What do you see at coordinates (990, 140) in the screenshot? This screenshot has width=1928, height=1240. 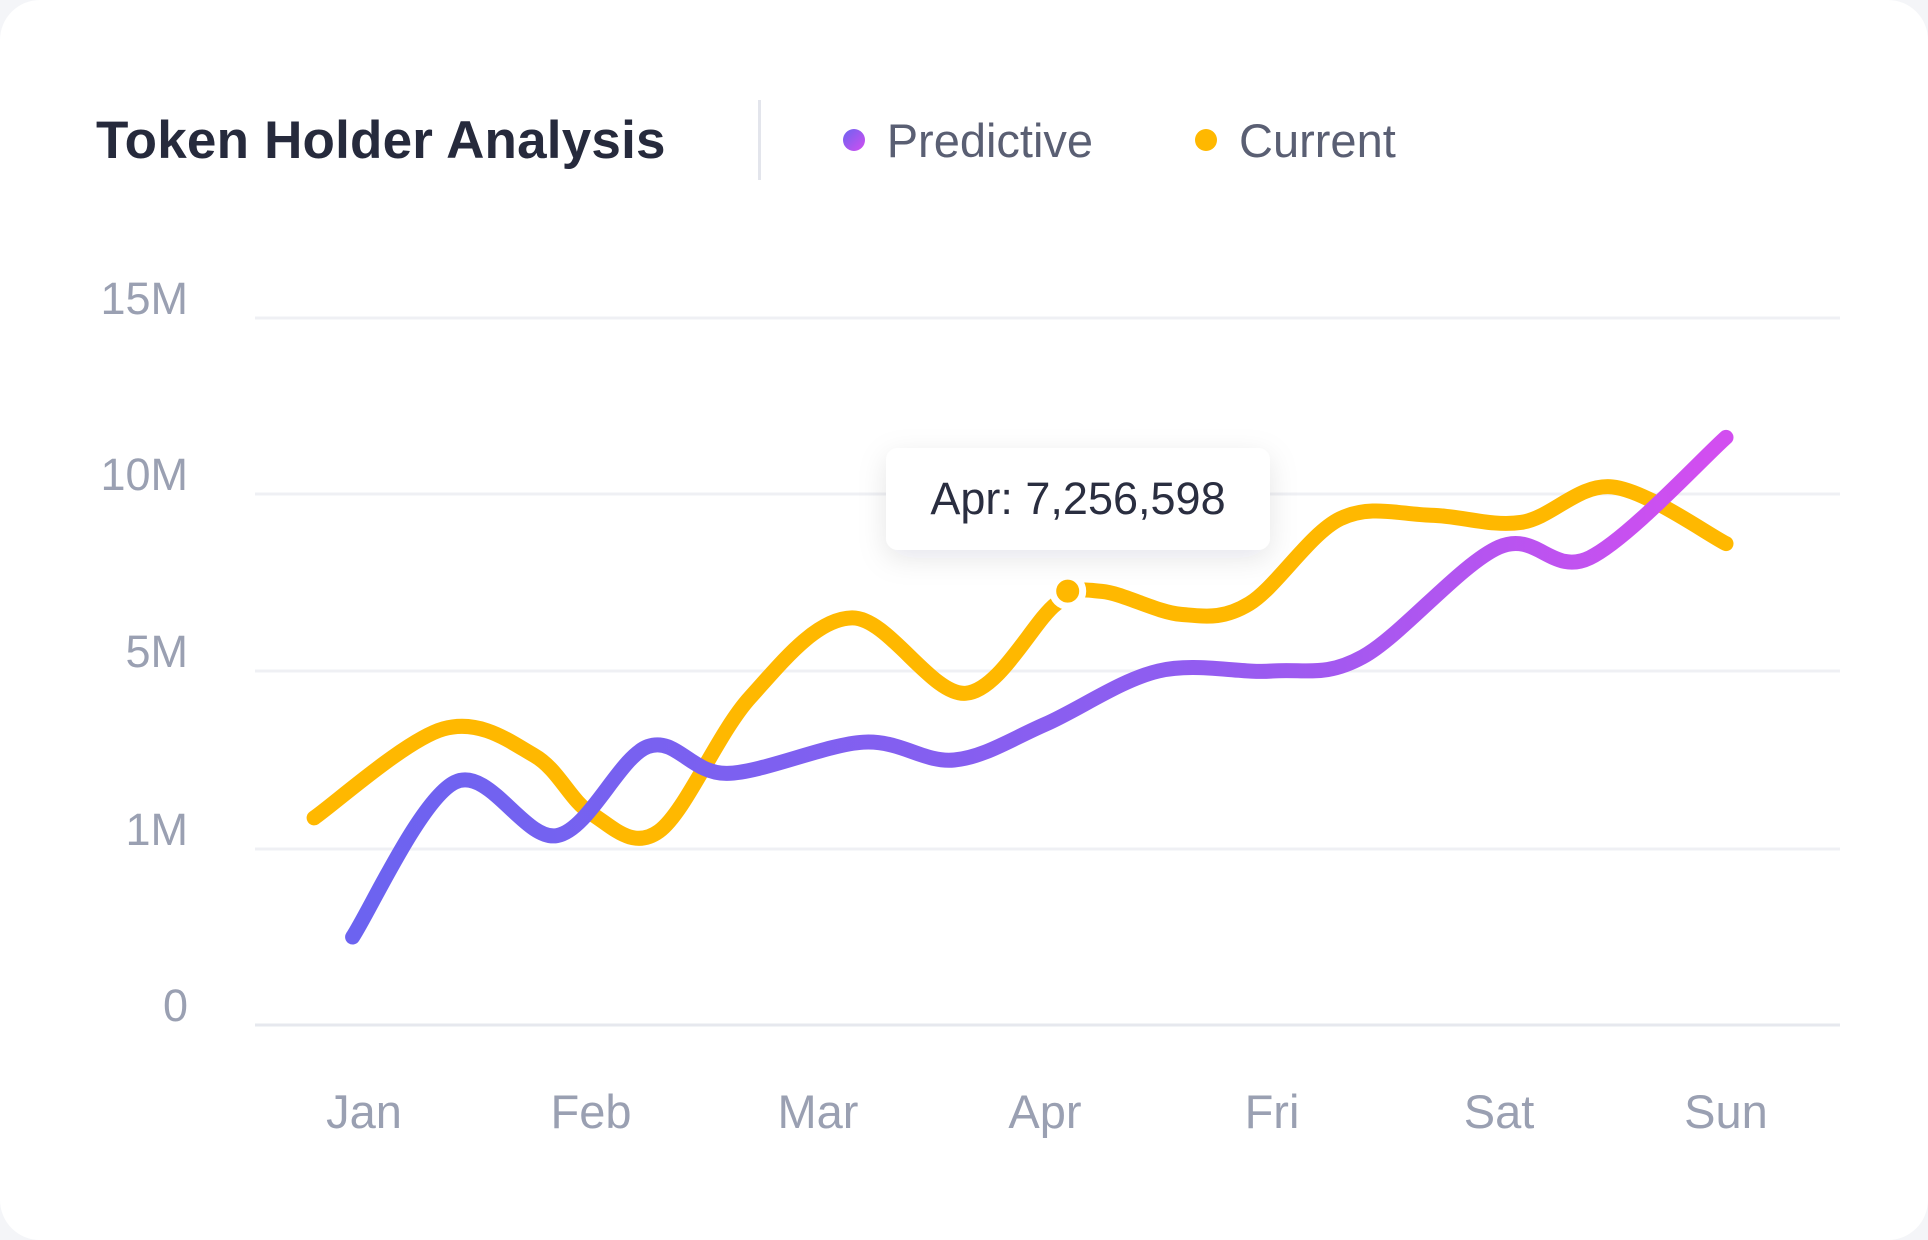 I see `legend-label-predictive: Predictive` at bounding box center [990, 140].